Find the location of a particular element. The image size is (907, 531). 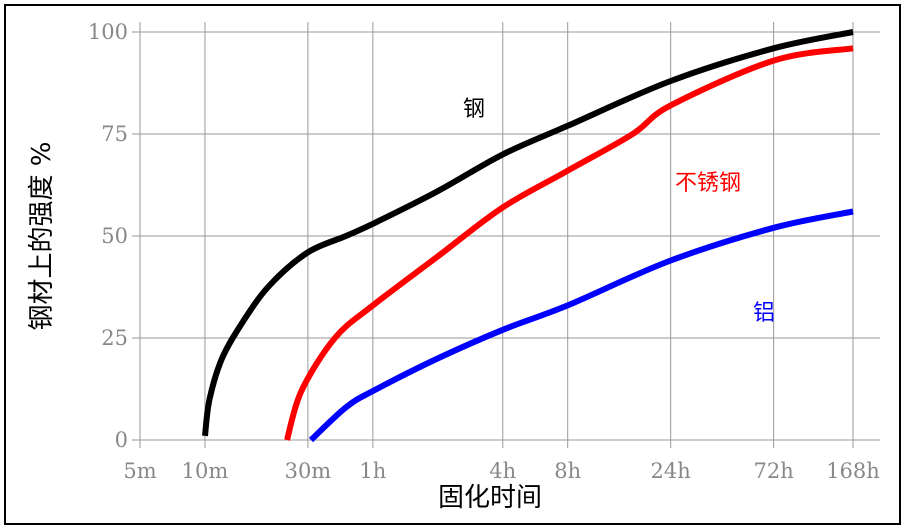

y-tick-labels: 0 25 50 75 100 is located at coordinates (108, 236).